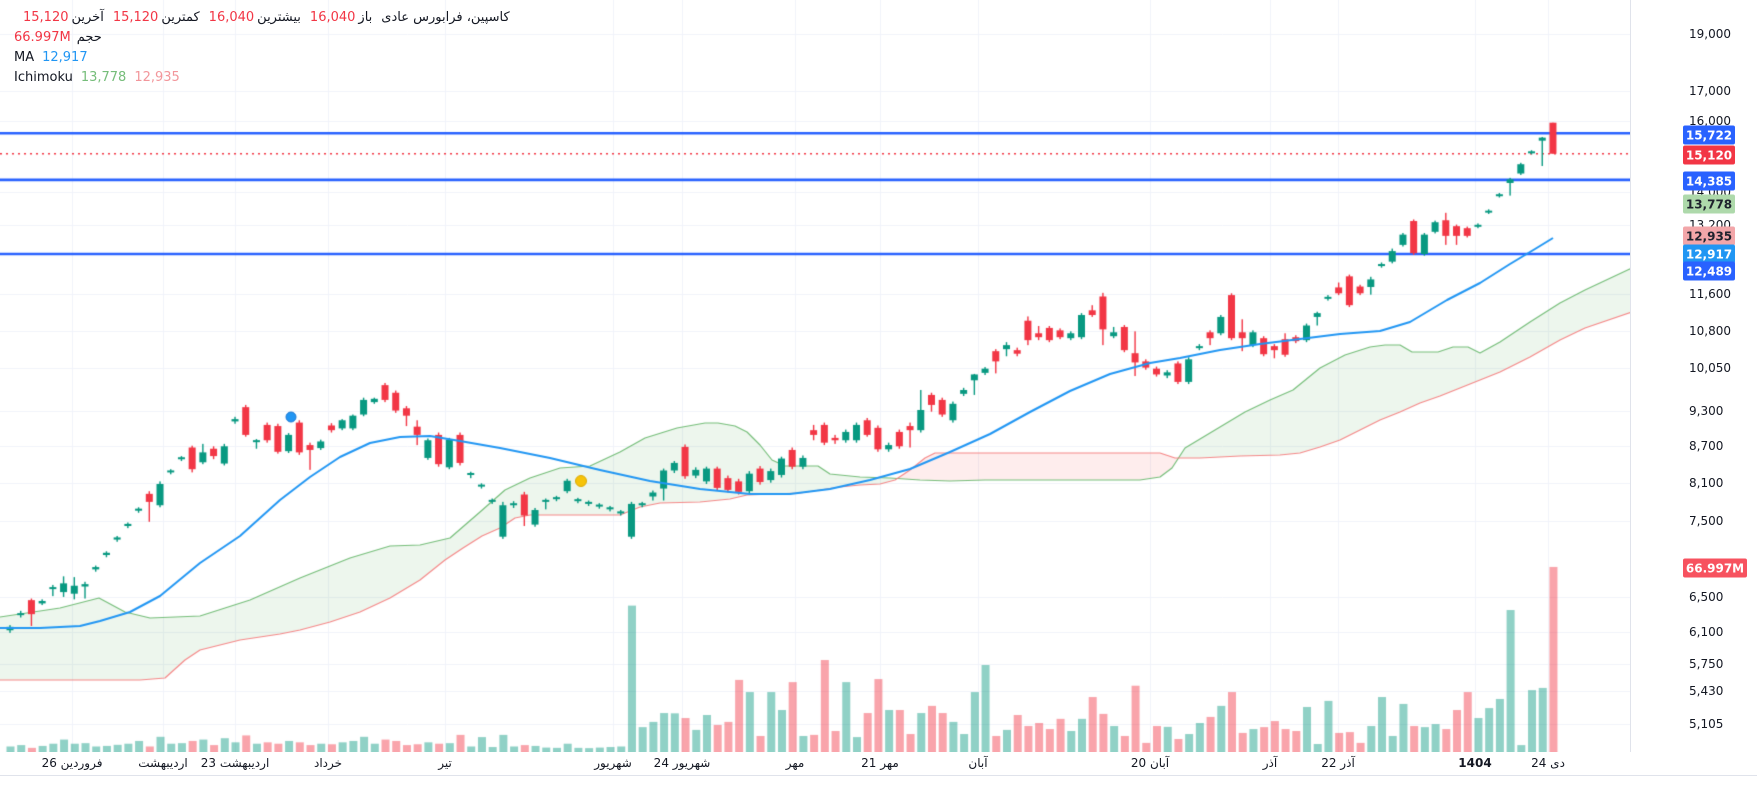 This screenshot has height=790, width=1757. What do you see at coordinates (1709, 135) in the screenshot?
I see `price-badge: 15,722` at bounding box center [1709, 135].